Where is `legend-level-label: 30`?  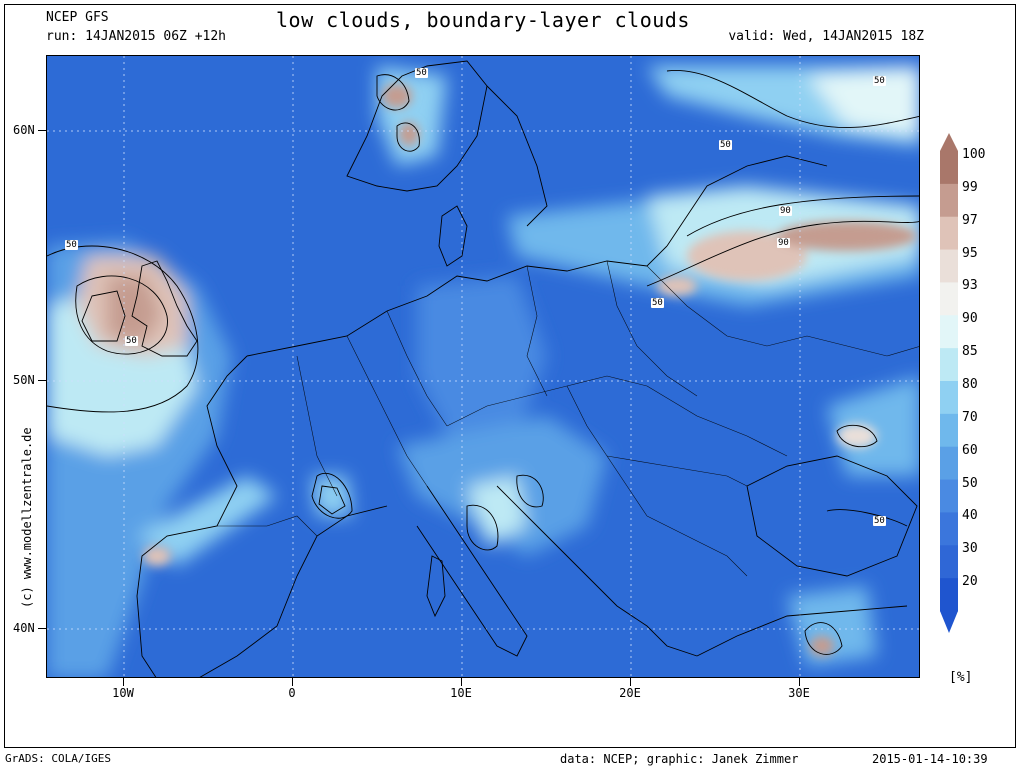 legend-level-label: 30 is located at coordinates (970, 549).